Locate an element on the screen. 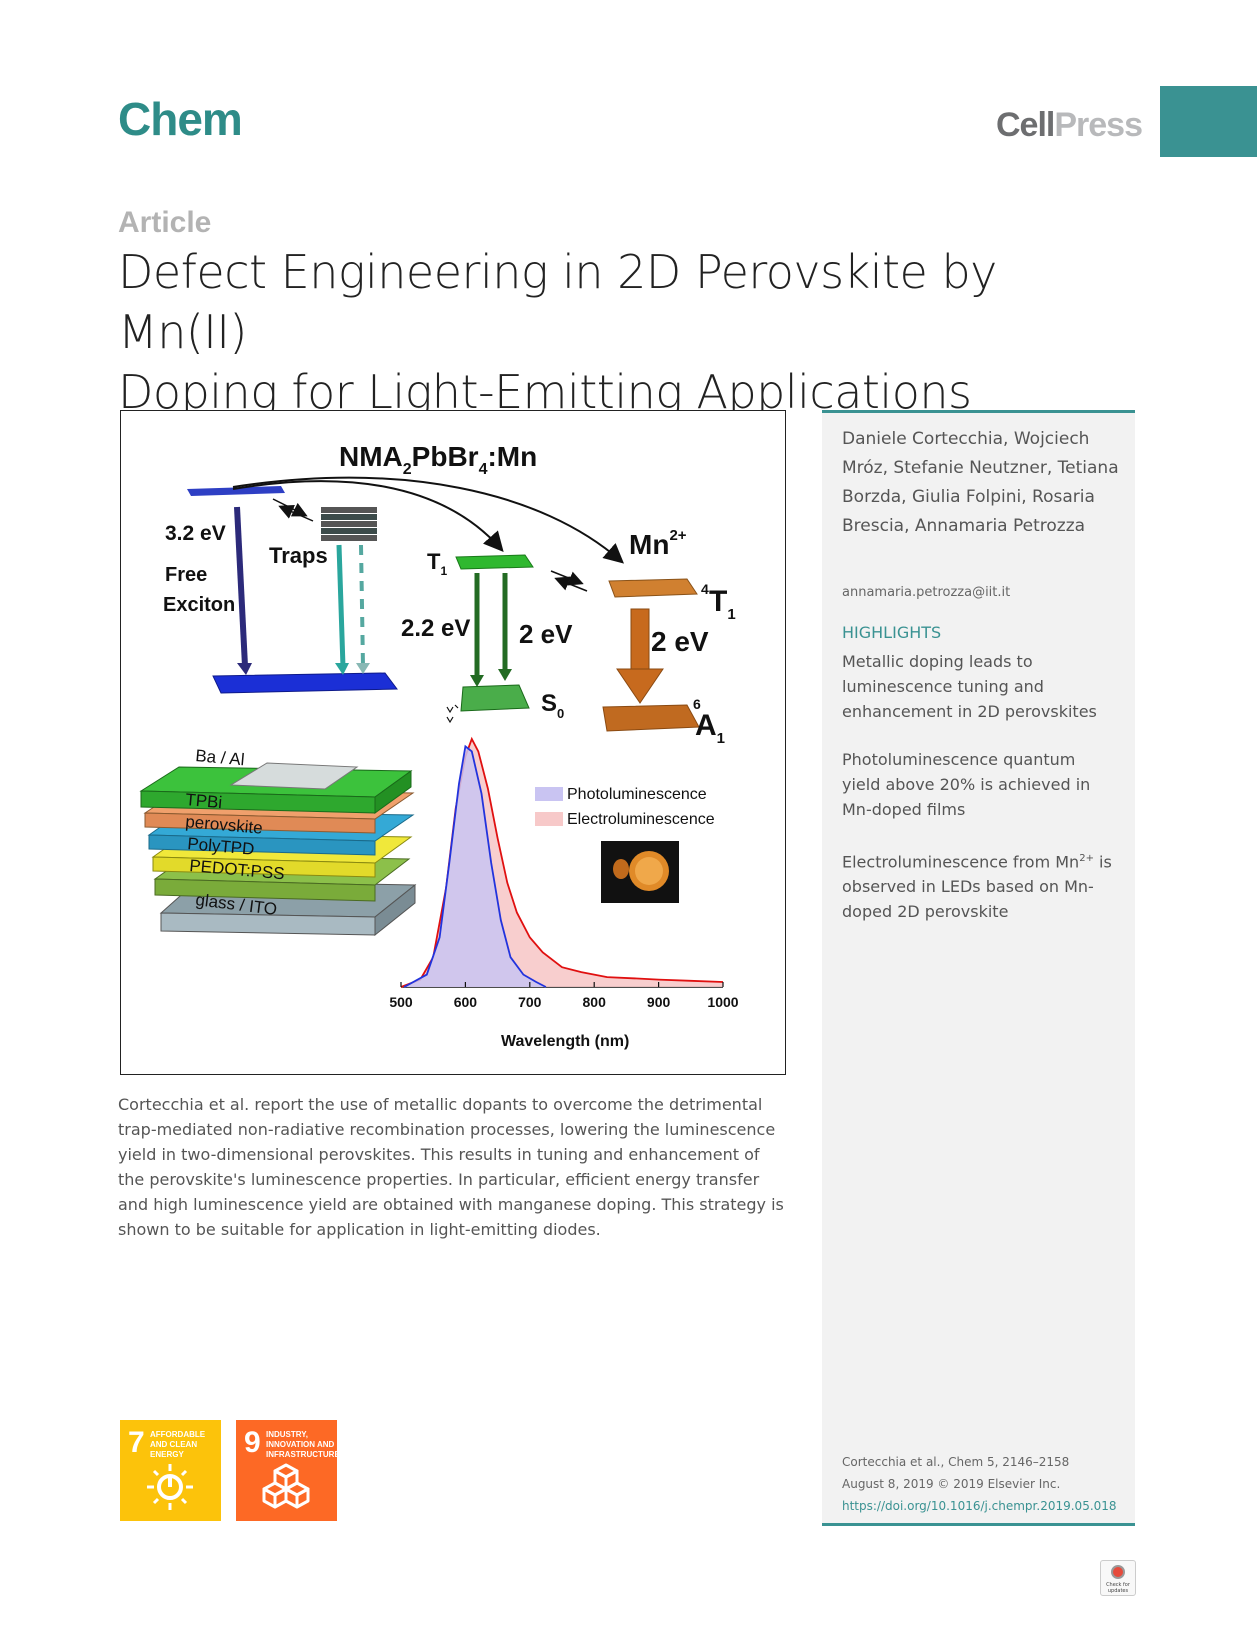 This screenshot has width=1257, height=1632. formula-title: NMA2PbBr4:Mn is located at coordinates (438, 459).